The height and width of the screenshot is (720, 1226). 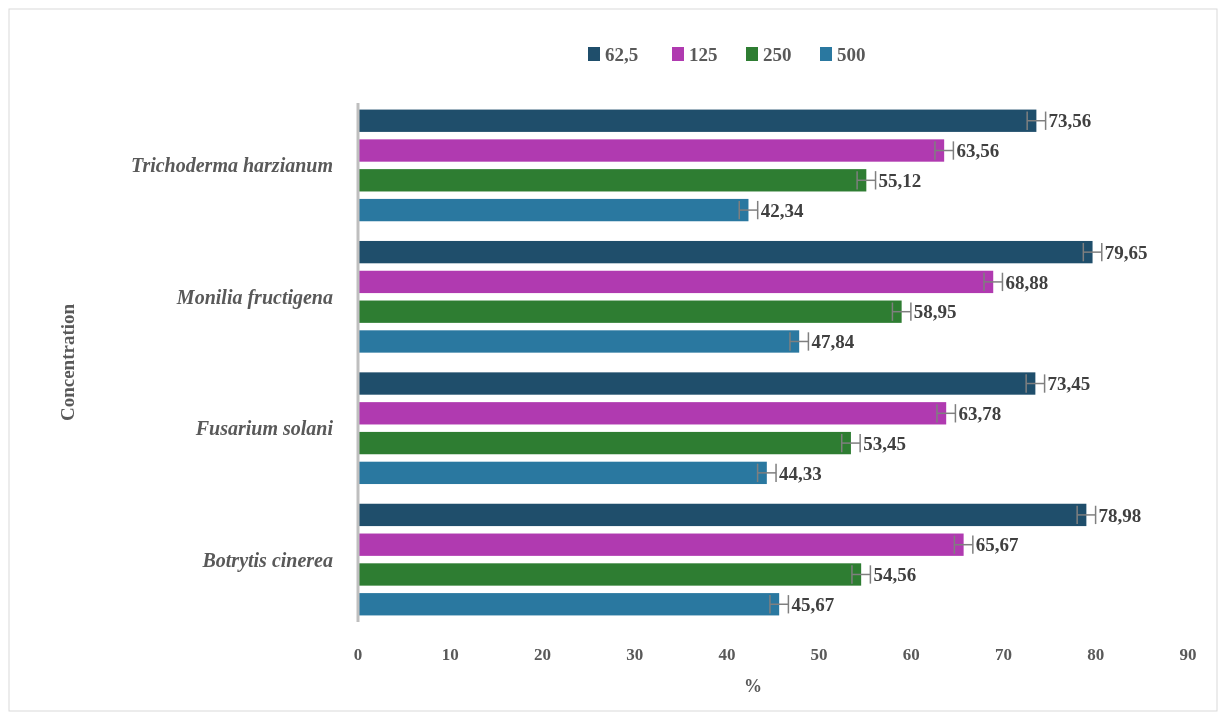 What do you see at coordinates (267, 560) in the screenshot?
I see `y-tick-label: Botrytis cinerea` at bounding box center [267, 560].